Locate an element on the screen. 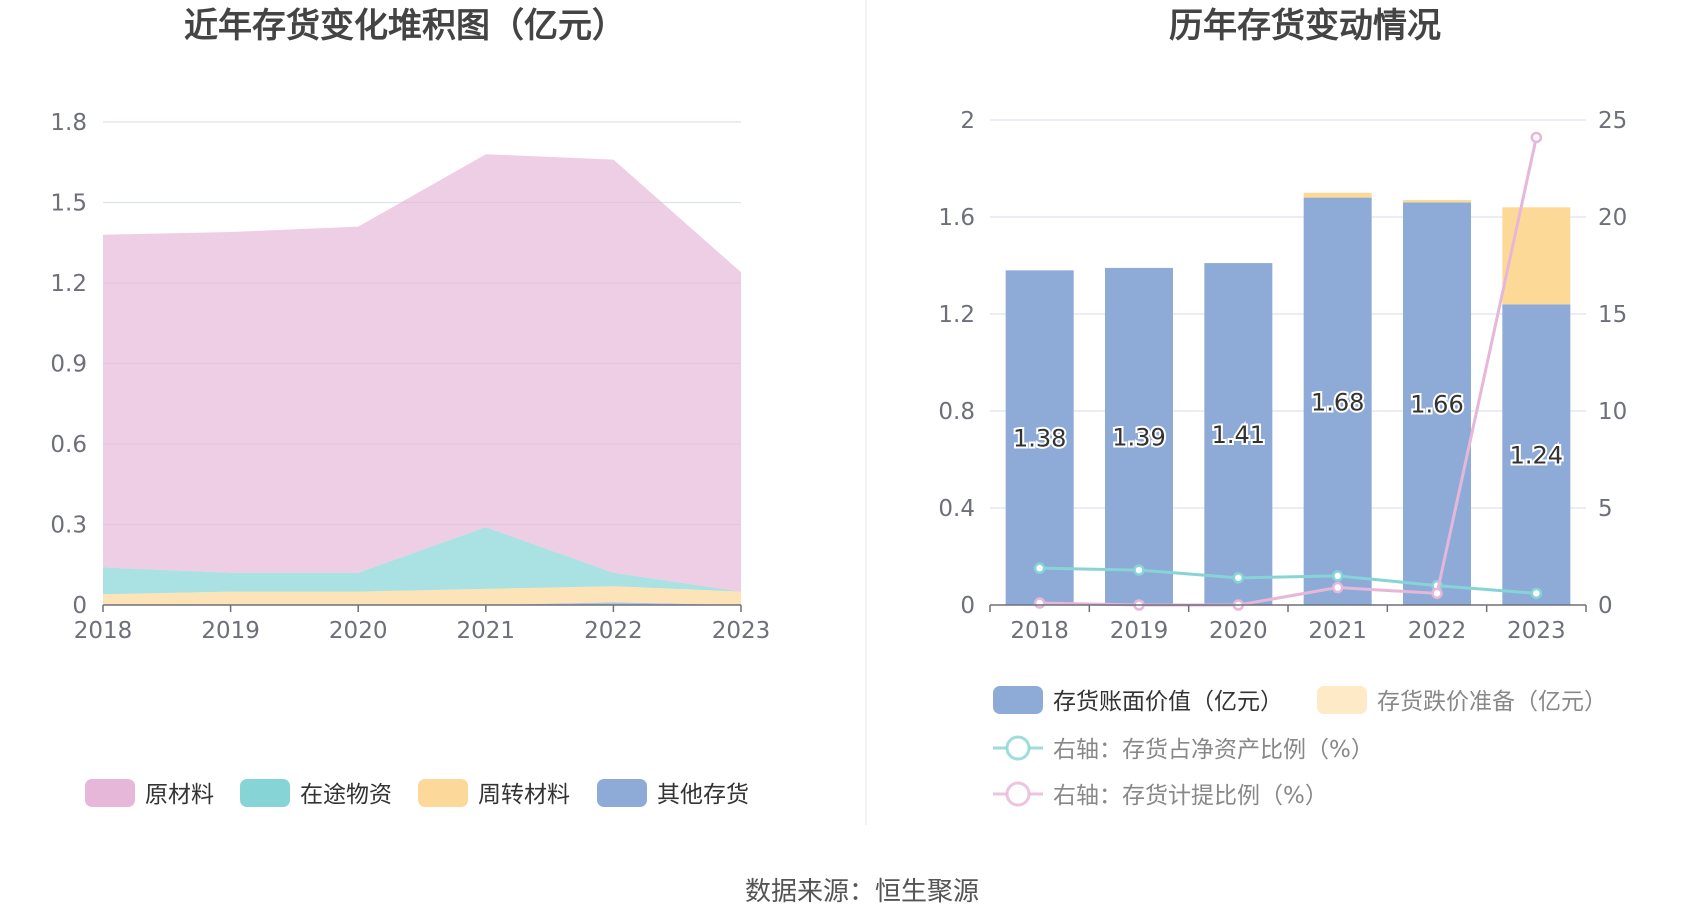 The height and width of the screenshot is (918, 1700). bar-data-label: 1.24 is located at coordinates (1536, 456).